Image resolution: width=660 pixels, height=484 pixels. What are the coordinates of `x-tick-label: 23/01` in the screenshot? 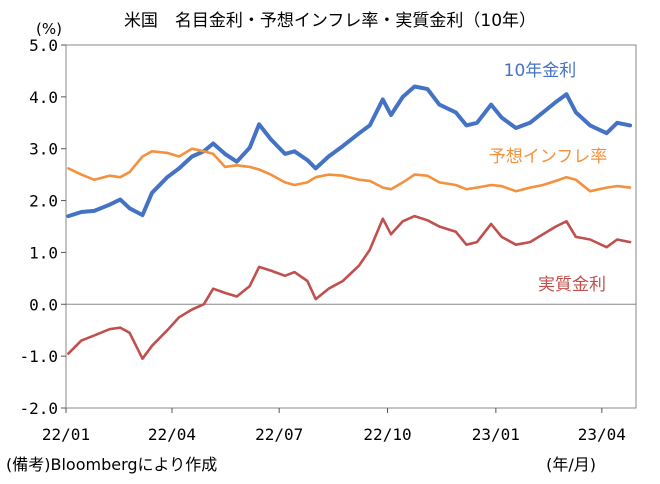 It's located at (496, 434).